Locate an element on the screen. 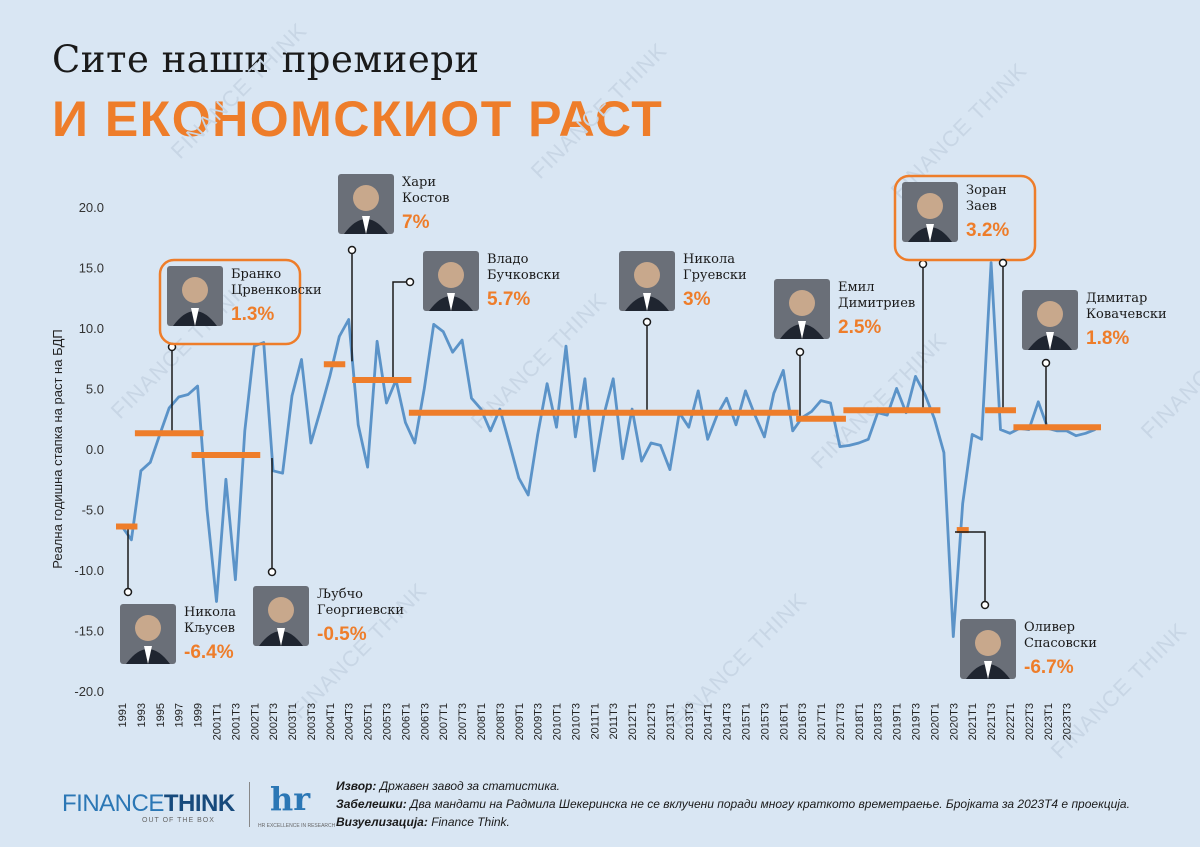  premier-avg-growth: -0.5% is located at coordinates (342, 634).